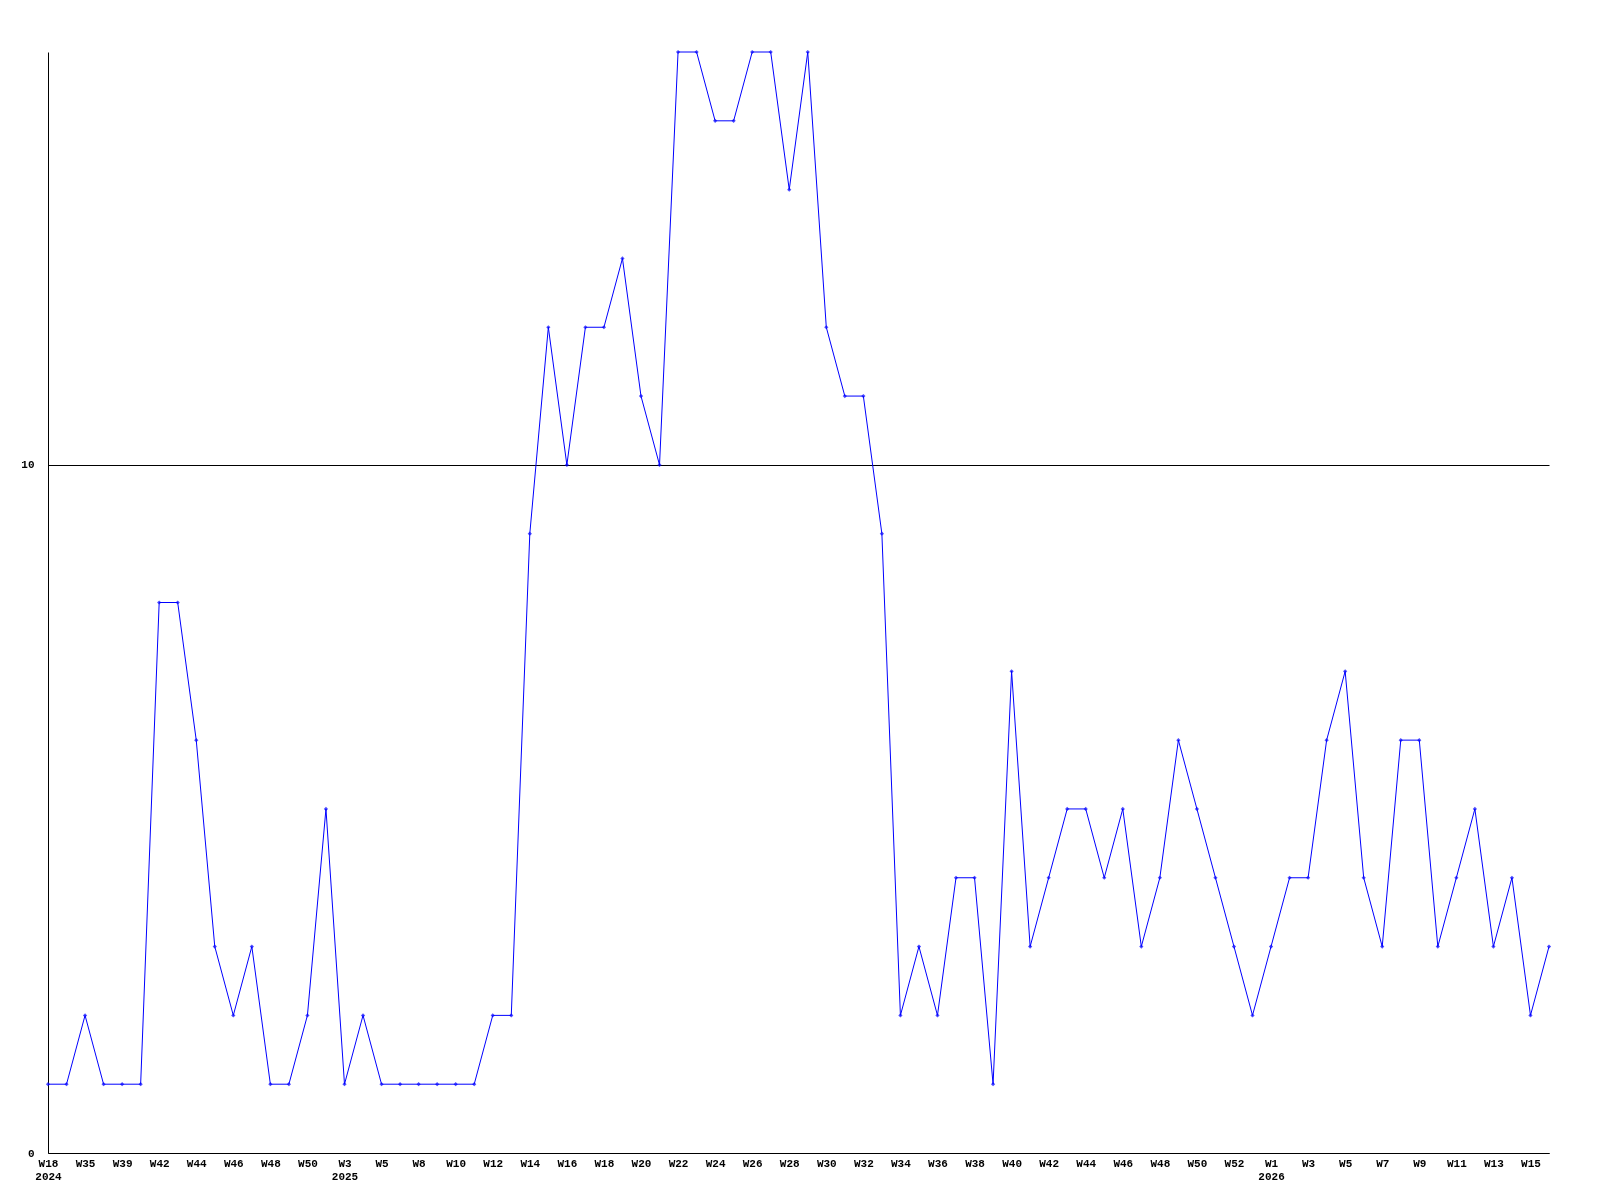 This screenshot has width=1600, height=1200. Describe the element at coordinates (456, 1163) in the screenshot. I see `x-tick-label: W10` at that location.